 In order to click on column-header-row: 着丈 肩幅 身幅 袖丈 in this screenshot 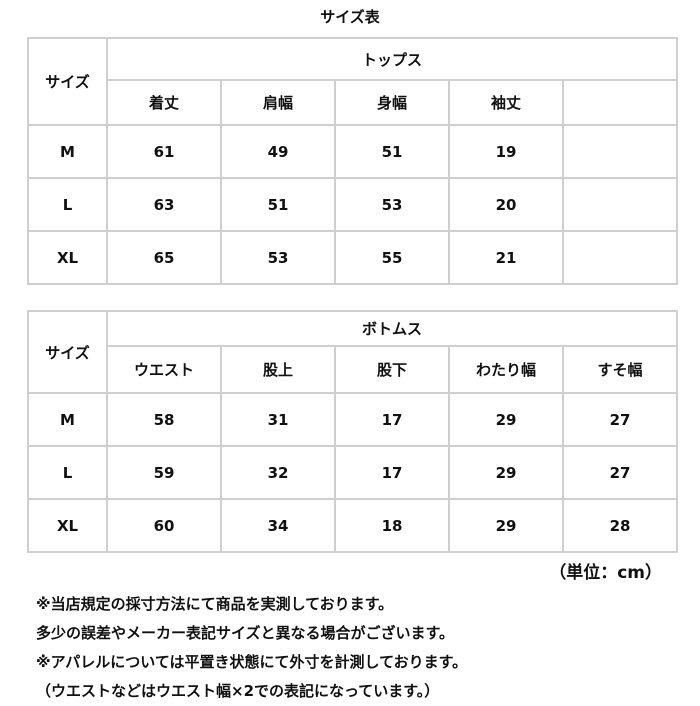, I will do `click(353, 102)`.